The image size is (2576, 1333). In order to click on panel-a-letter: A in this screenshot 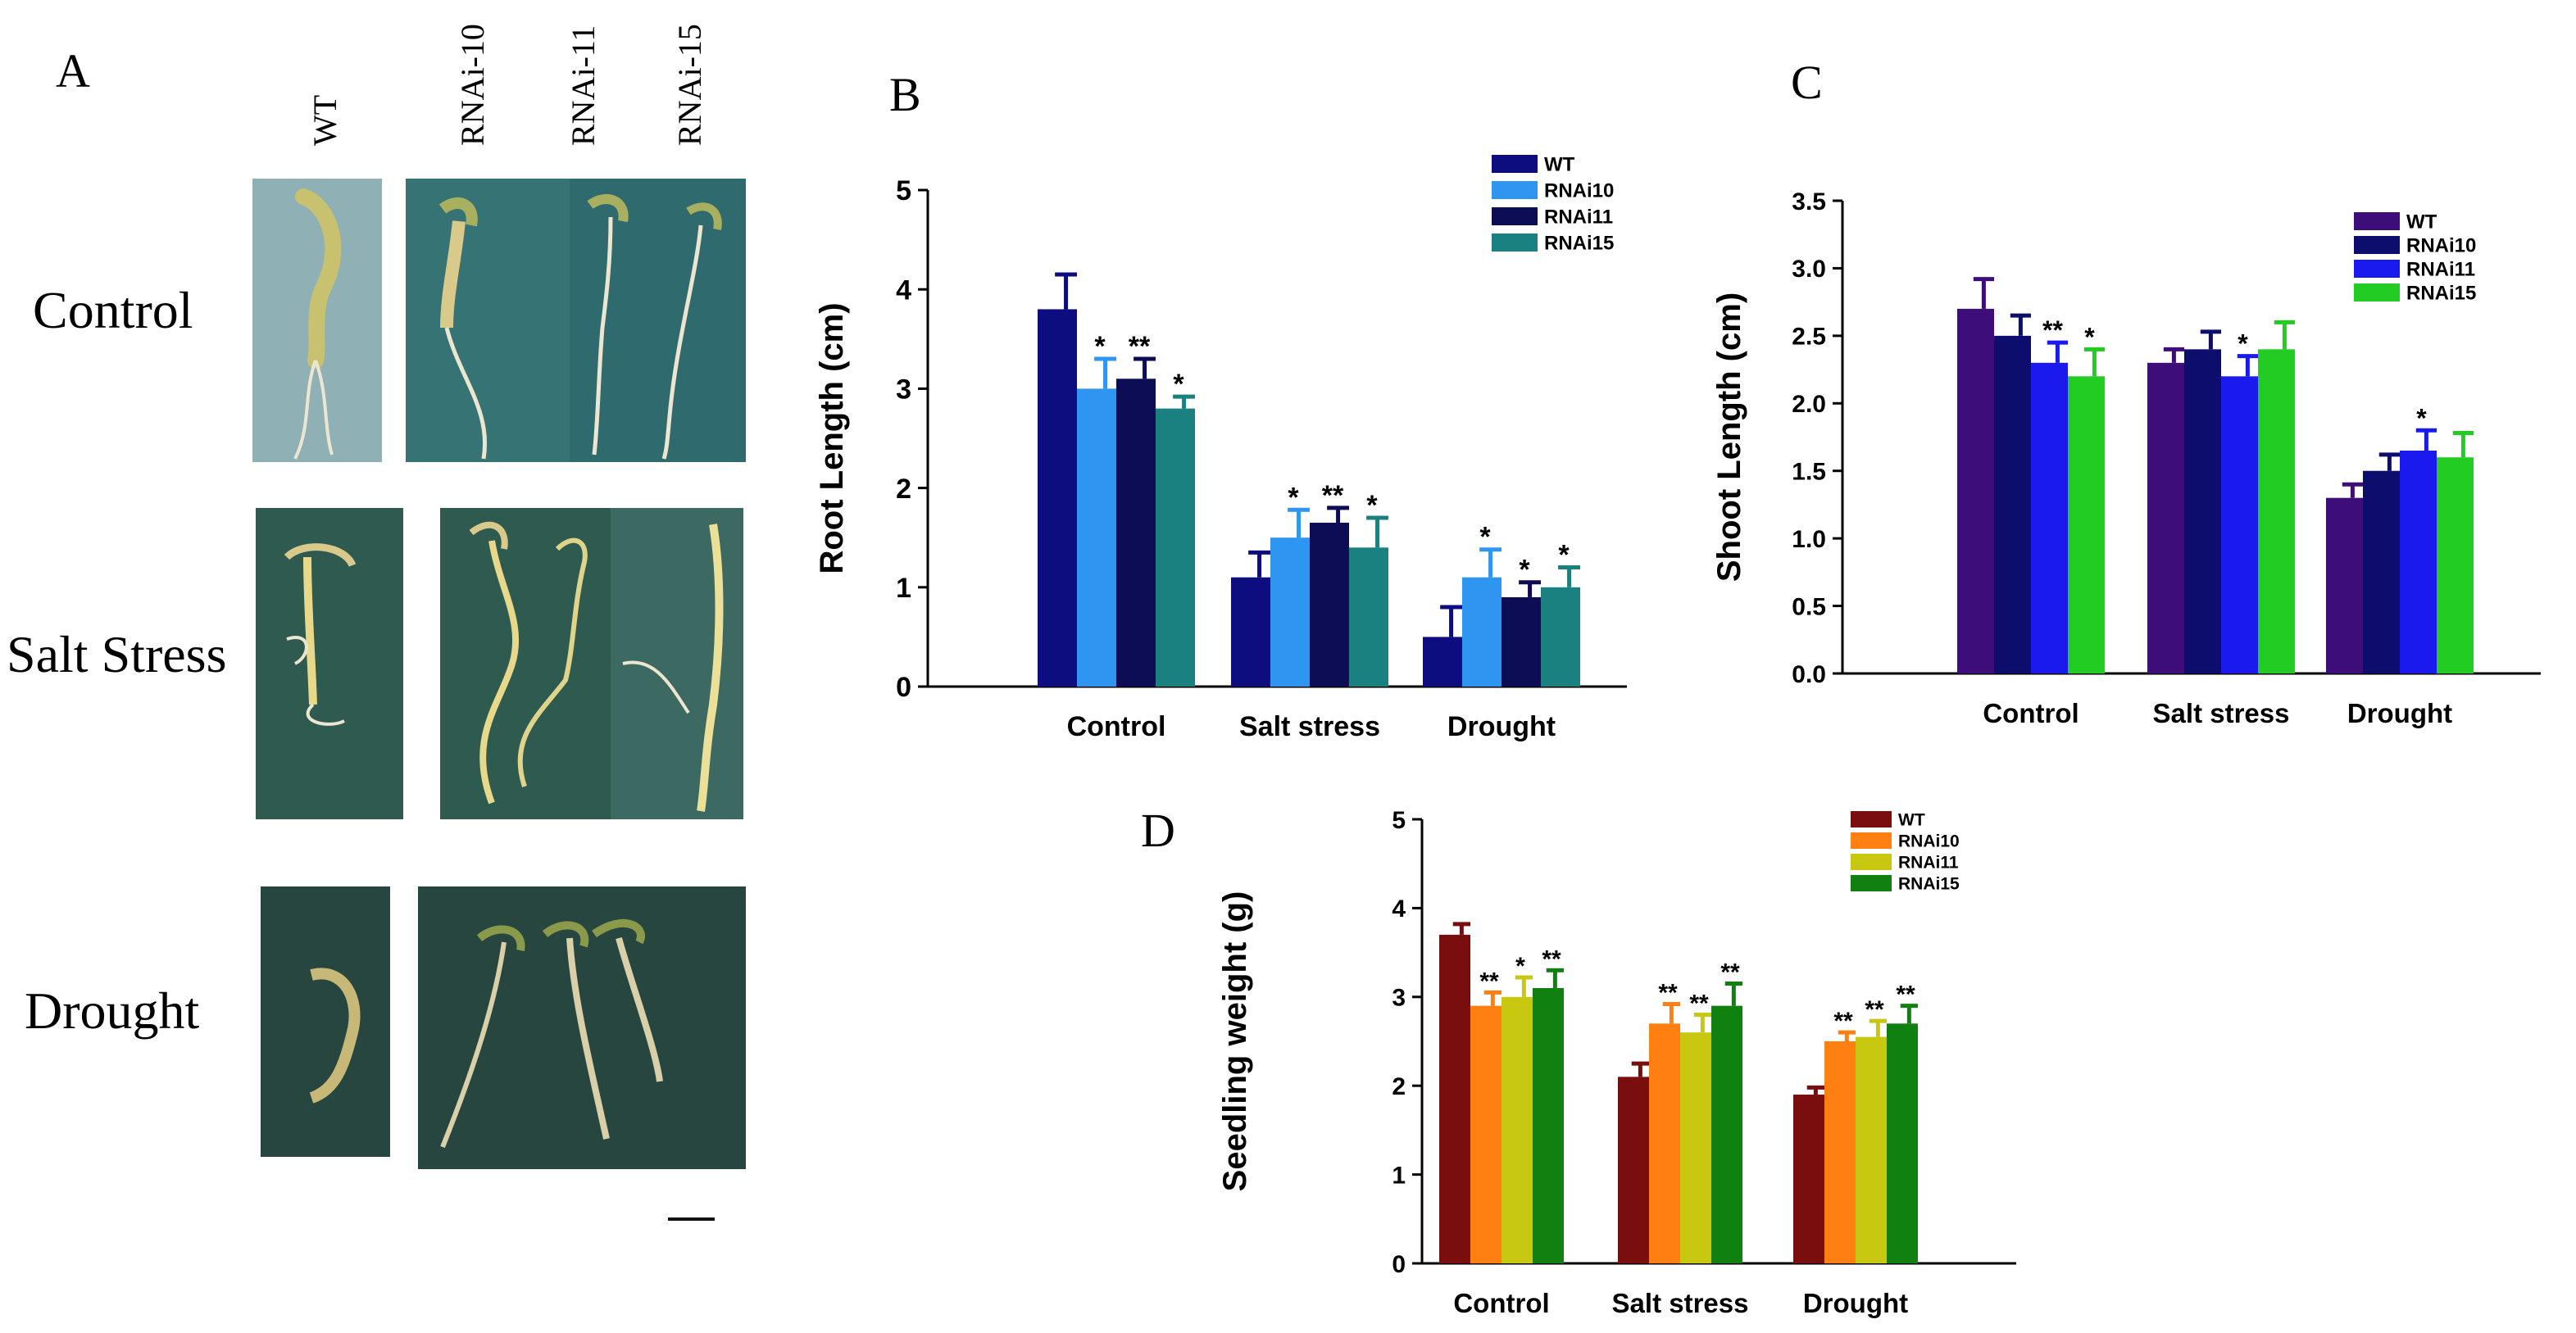, I will do `click(73, 71)`.